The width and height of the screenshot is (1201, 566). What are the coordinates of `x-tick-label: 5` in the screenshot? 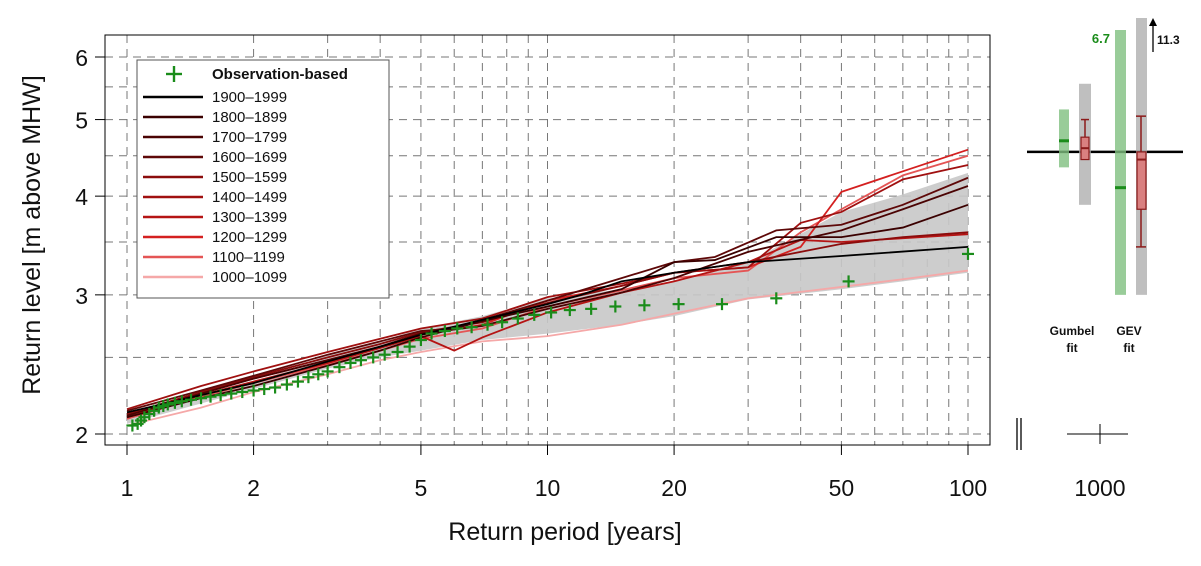 It's located at (421, 488).